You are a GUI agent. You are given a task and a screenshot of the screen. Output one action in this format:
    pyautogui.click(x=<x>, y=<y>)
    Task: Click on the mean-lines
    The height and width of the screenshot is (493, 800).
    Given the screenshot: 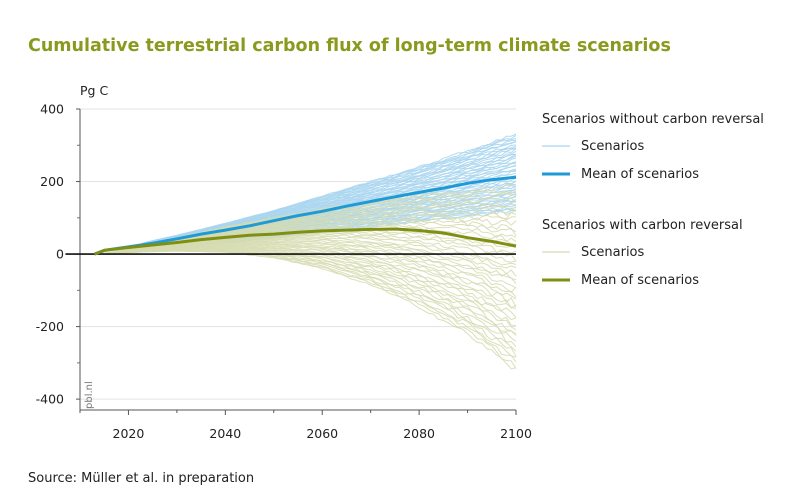 What is the action you would take?
    pyautogui.click(x=305, y=215)
    